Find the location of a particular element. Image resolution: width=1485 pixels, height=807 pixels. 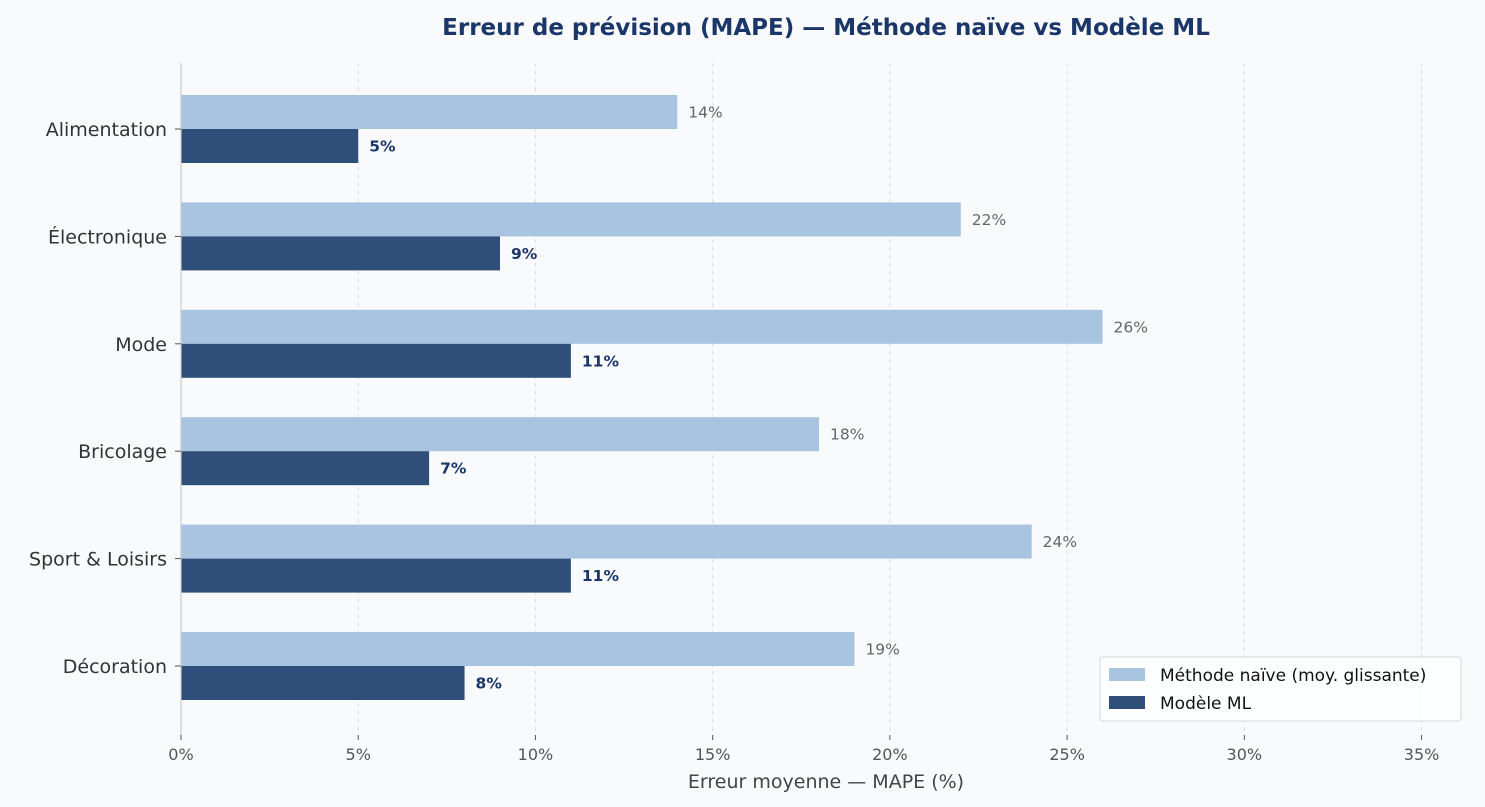

category-label-electronique: Électronique is located at coordinates (107, 236).